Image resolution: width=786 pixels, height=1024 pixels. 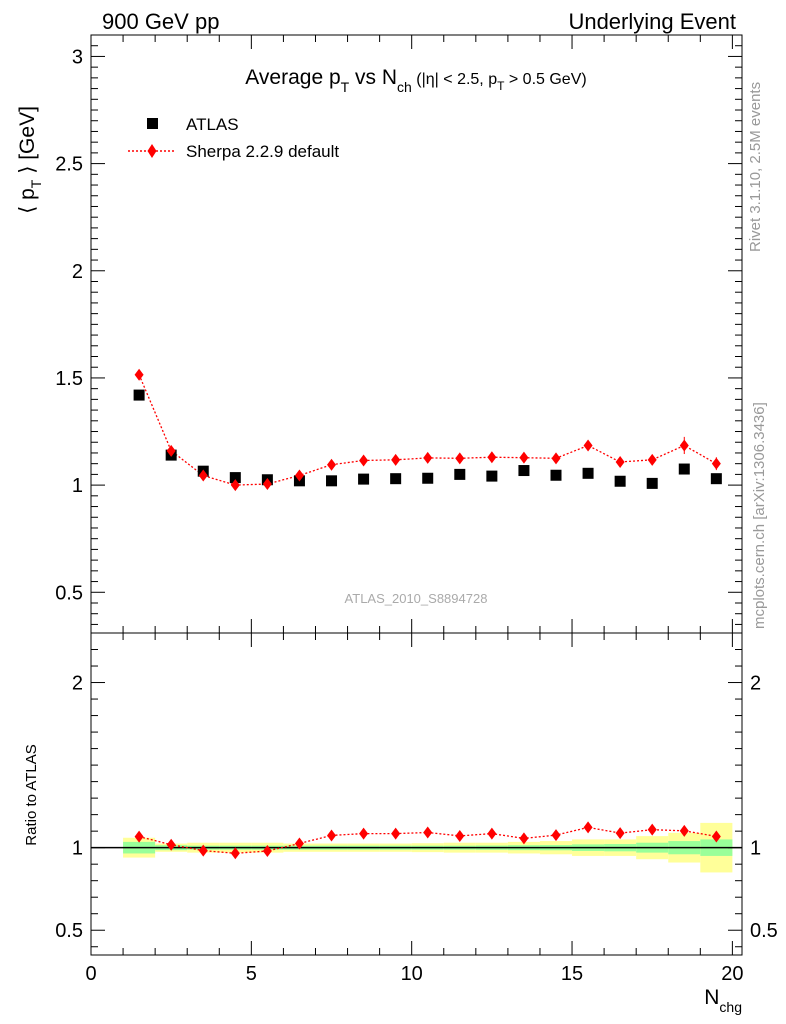 I want to click on y-tick-label-right: 0.5, so click(x=764, y=931).